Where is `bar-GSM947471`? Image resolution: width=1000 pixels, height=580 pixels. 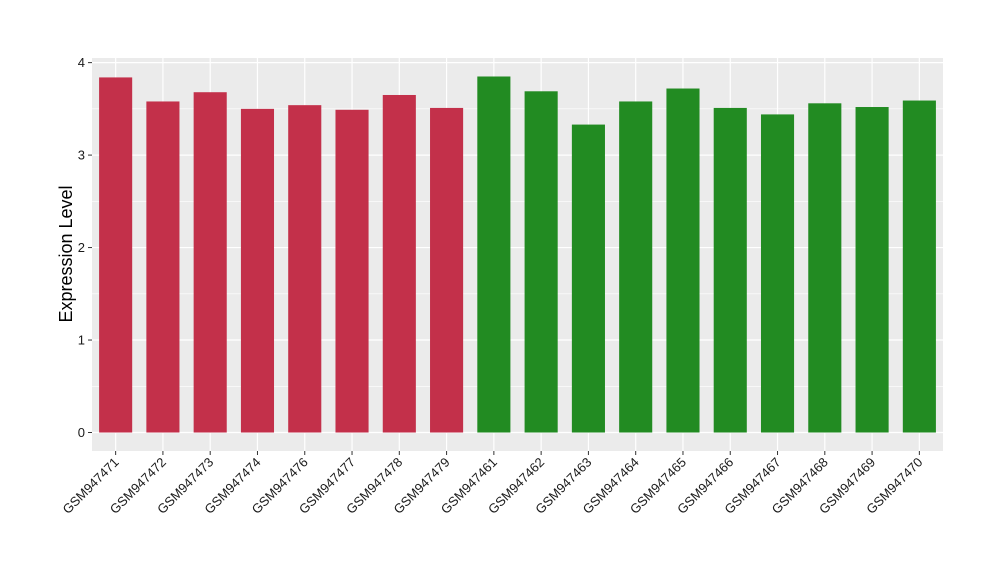
bar-GSM947471 is located at coordinates (116, 255).